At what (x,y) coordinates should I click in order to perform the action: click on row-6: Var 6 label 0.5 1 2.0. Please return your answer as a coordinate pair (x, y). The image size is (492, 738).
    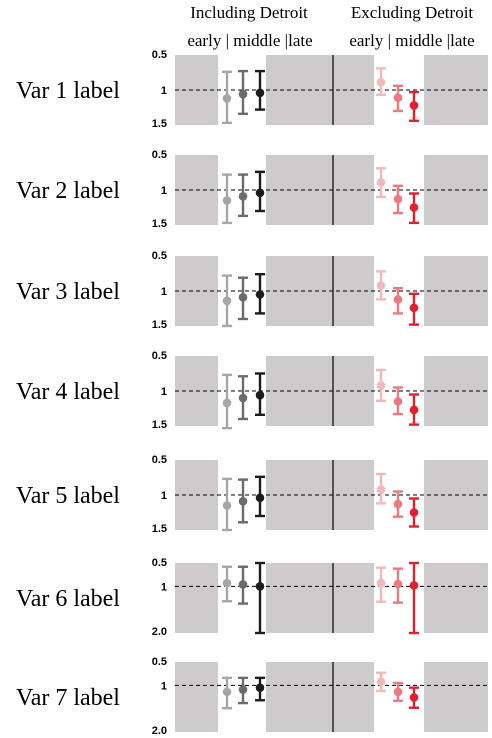
    Looking at the image, I should click on (252, 597).